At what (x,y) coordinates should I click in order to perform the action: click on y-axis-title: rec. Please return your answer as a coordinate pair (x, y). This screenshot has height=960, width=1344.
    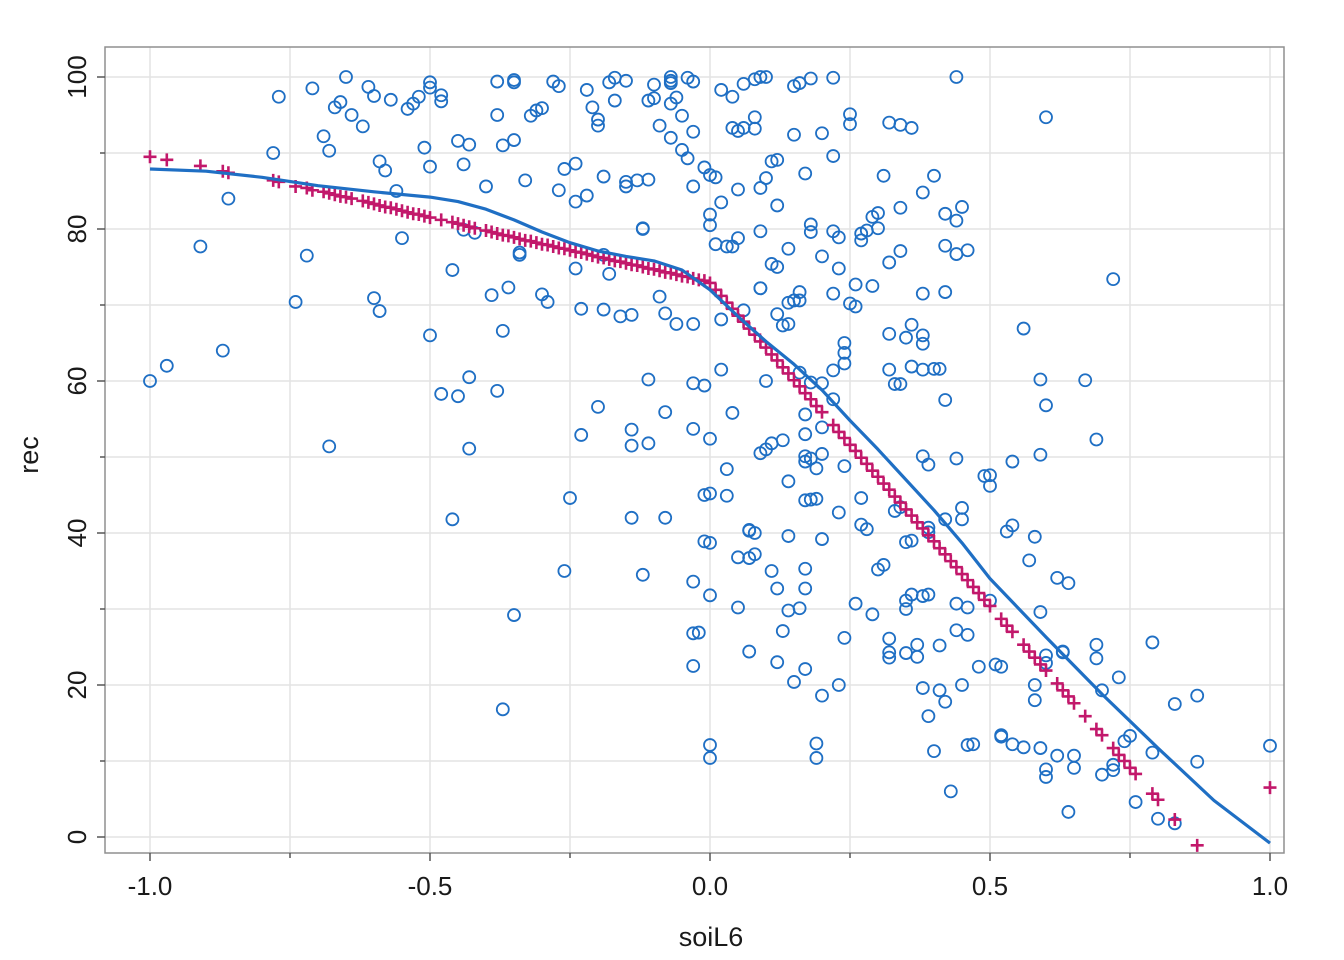
    Looking at the image, I should click on (29, 455).